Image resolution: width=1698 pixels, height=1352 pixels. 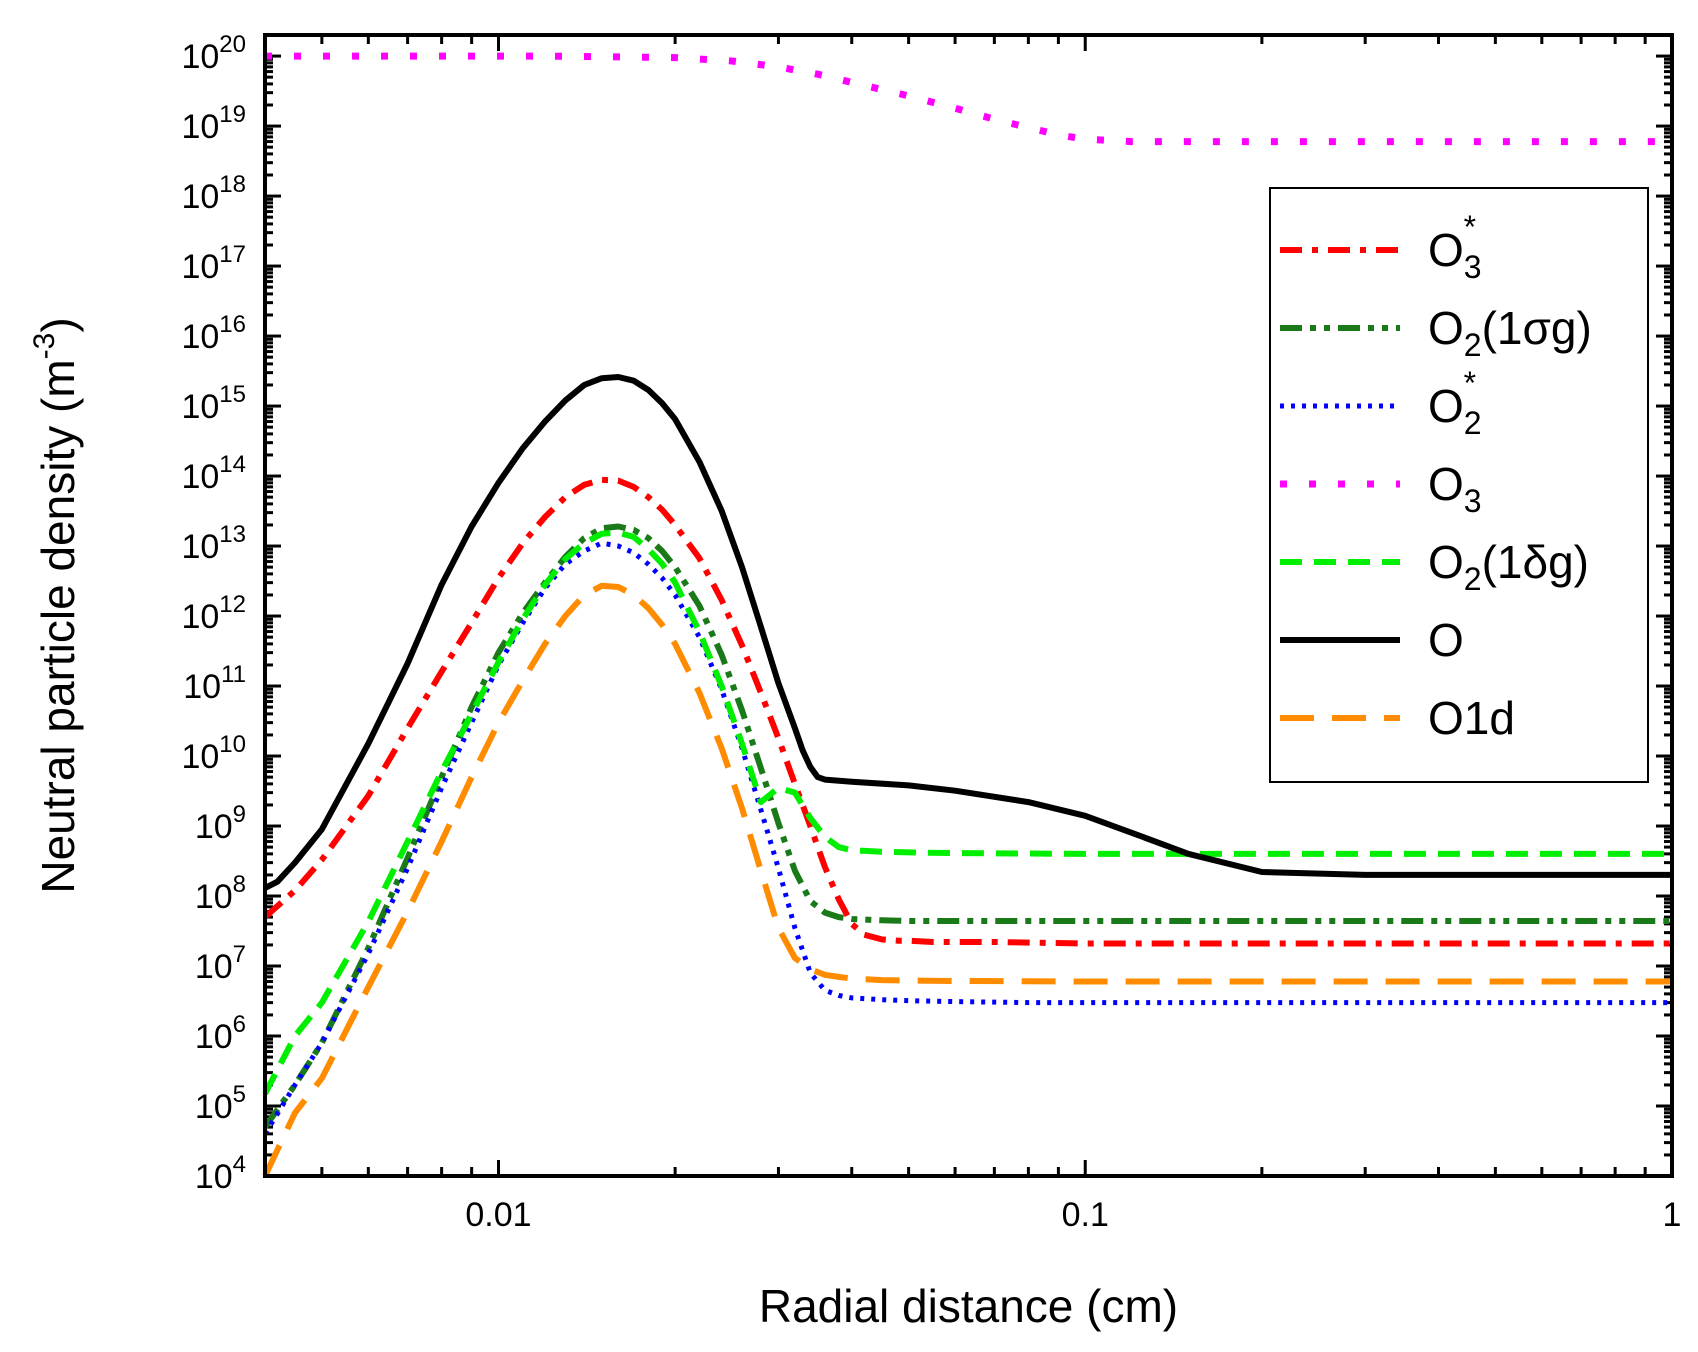 I want to click on legend-label: O1d, so click(x=1471, y=718).